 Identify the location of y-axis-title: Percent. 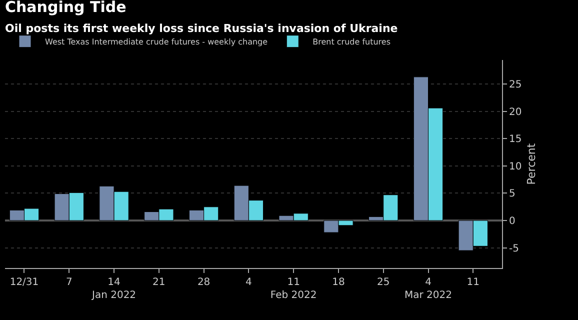
(531, 163).